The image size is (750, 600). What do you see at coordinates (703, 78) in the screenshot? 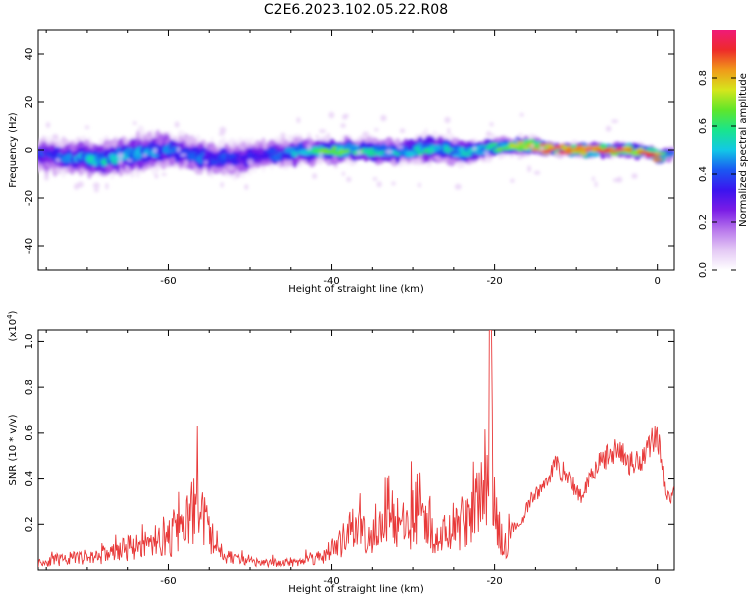
I see `colorbar-tick-label: 0.8` at bounding box center [703, 78].